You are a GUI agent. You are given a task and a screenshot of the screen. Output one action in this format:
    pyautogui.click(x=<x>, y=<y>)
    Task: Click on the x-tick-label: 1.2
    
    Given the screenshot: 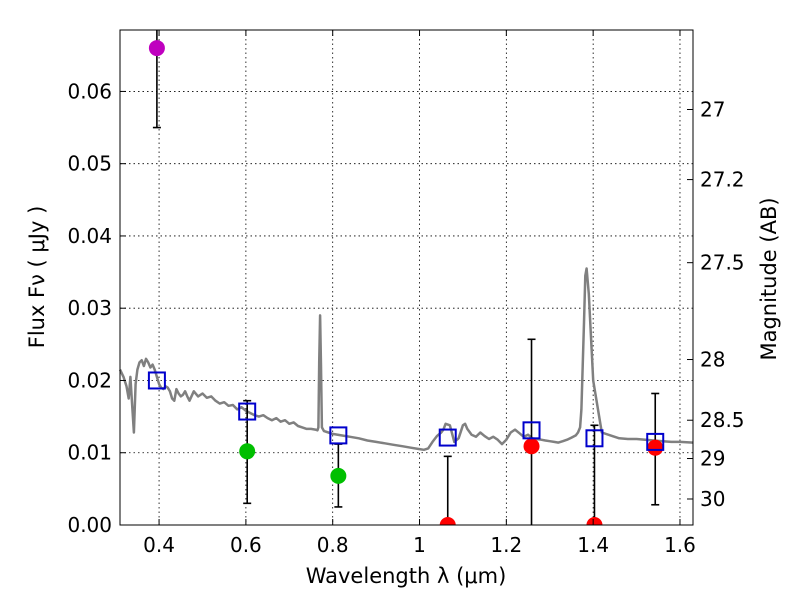 What is the action you would take?
    pyautogui.click(x=506, y=545)
    